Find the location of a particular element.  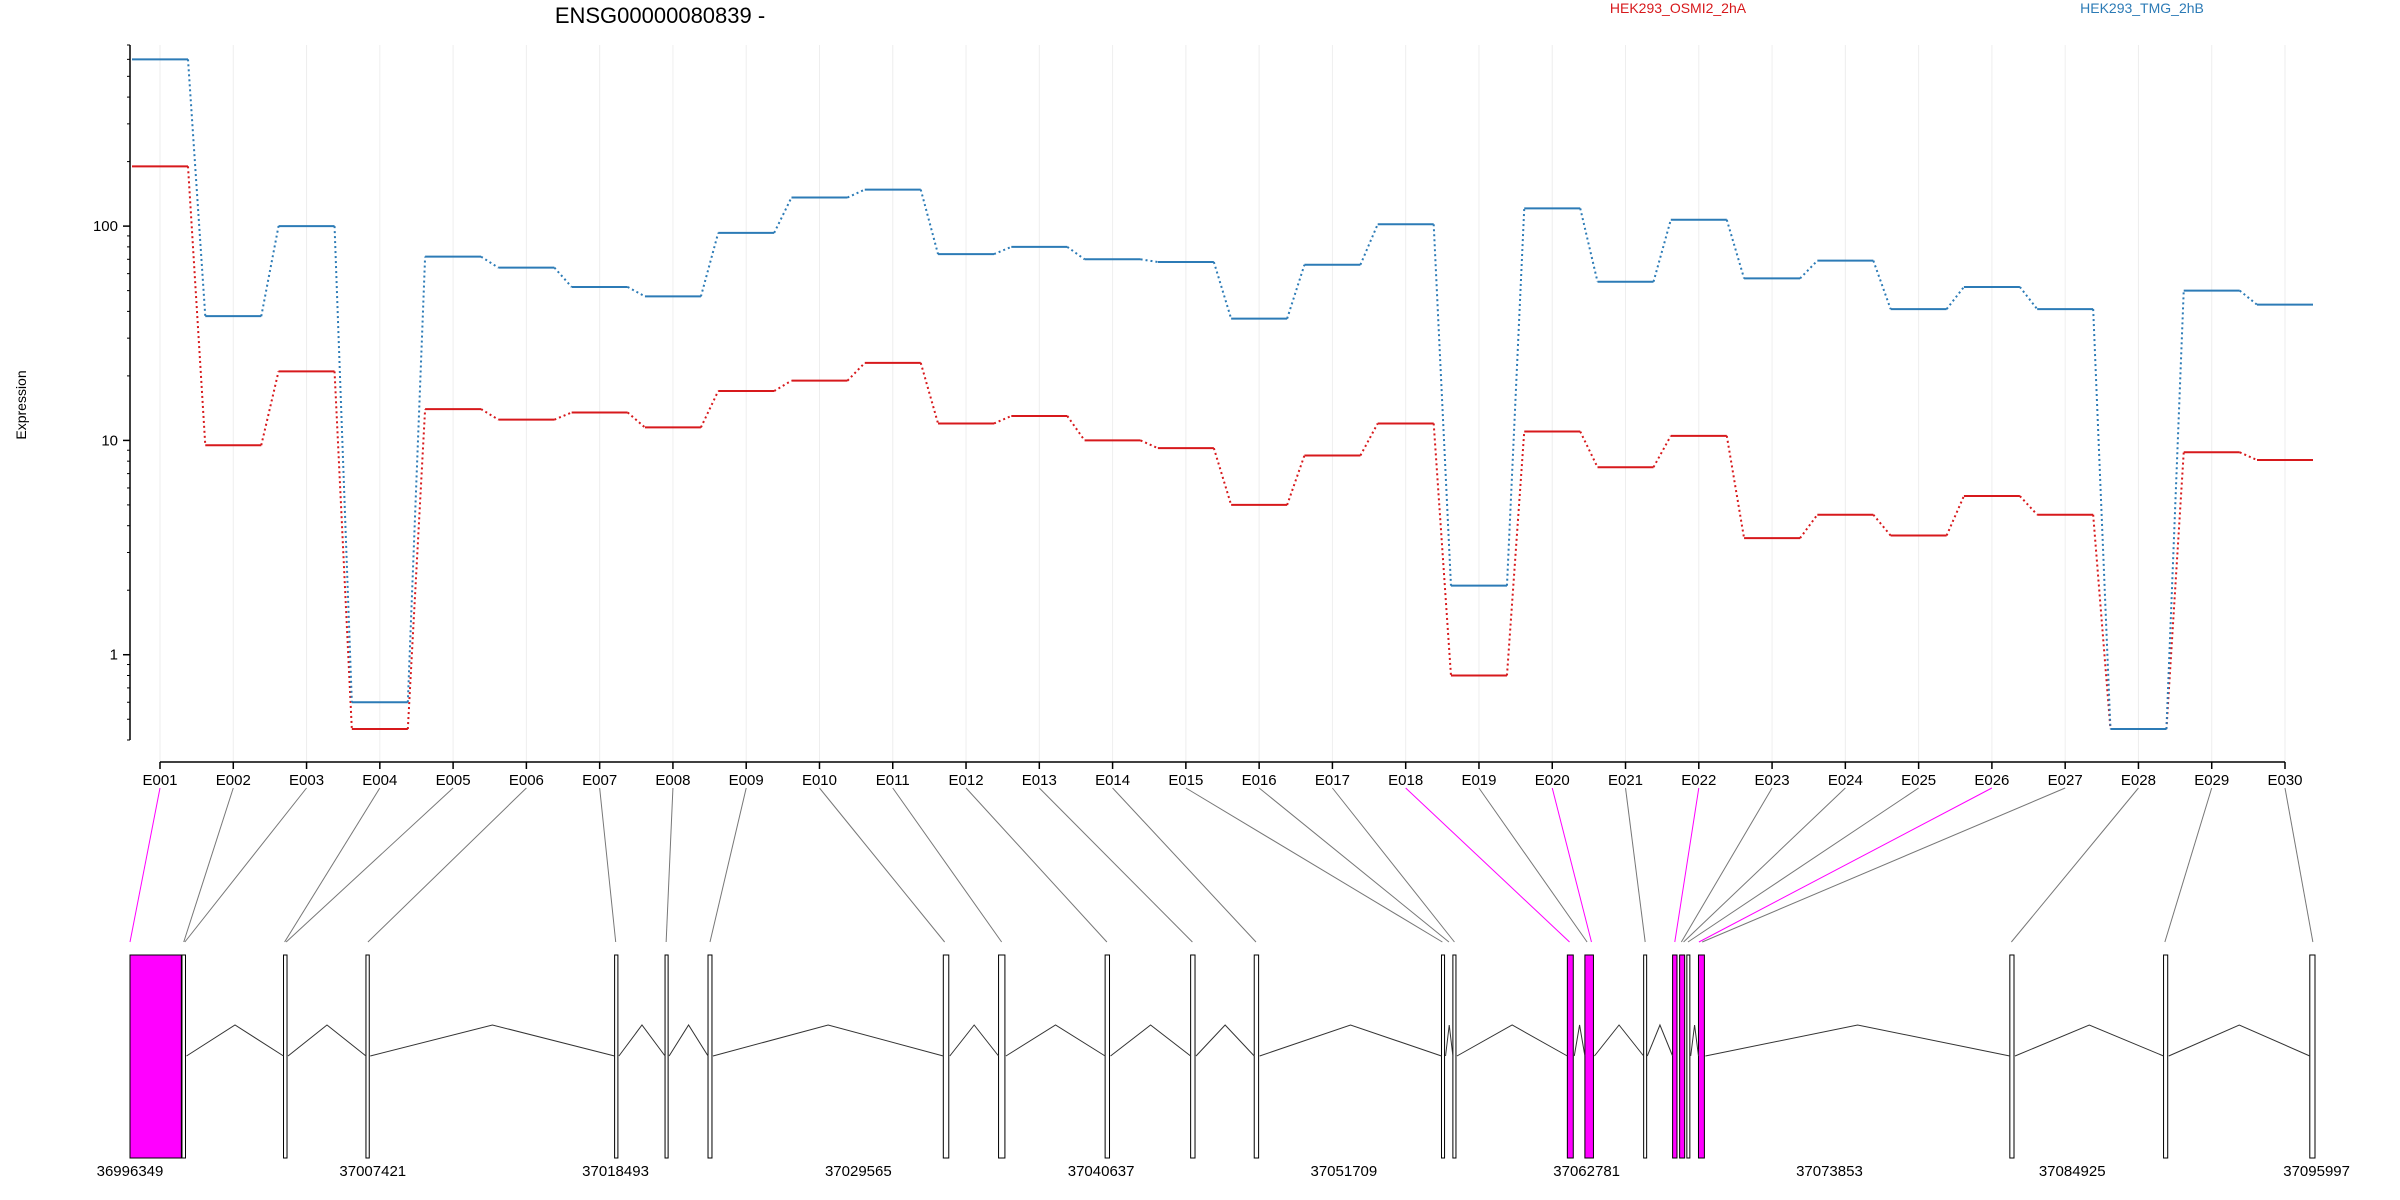

x-tick-label: E019 is located at coordinates (1478, 780).